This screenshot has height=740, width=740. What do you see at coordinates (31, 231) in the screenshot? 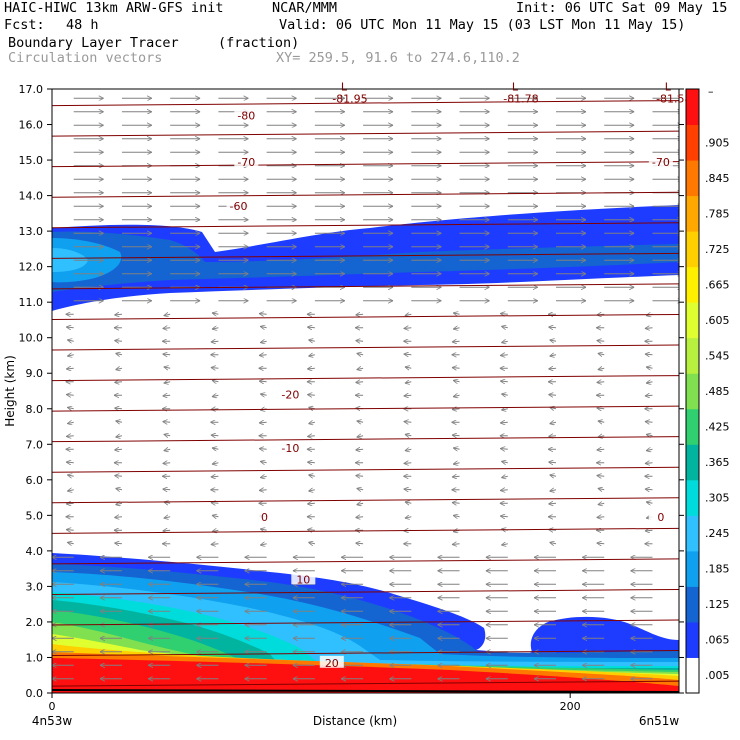
I see `y-tick-label: 13.0` at bounding box center [31, 231].